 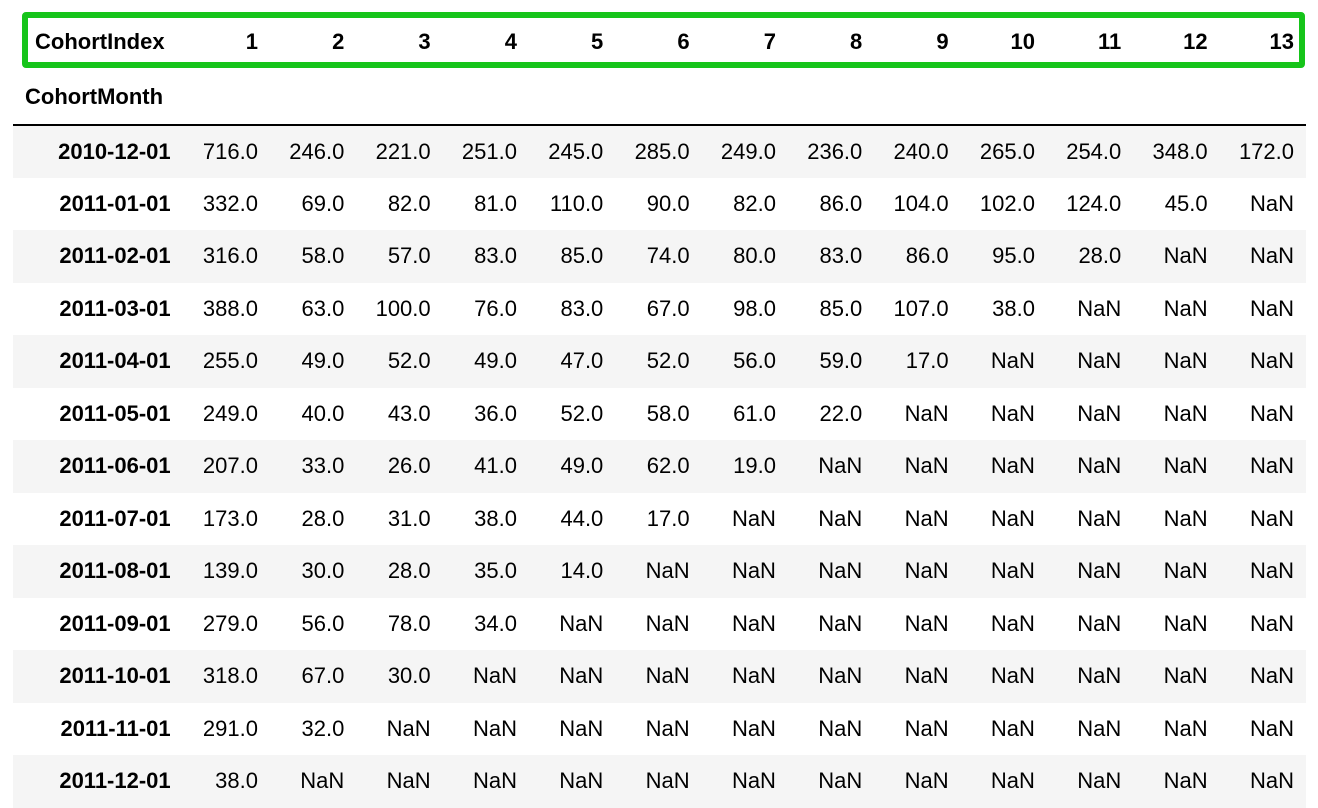 I want to click on row-index-label: 2011-07-01, so click(x=115, y=518).